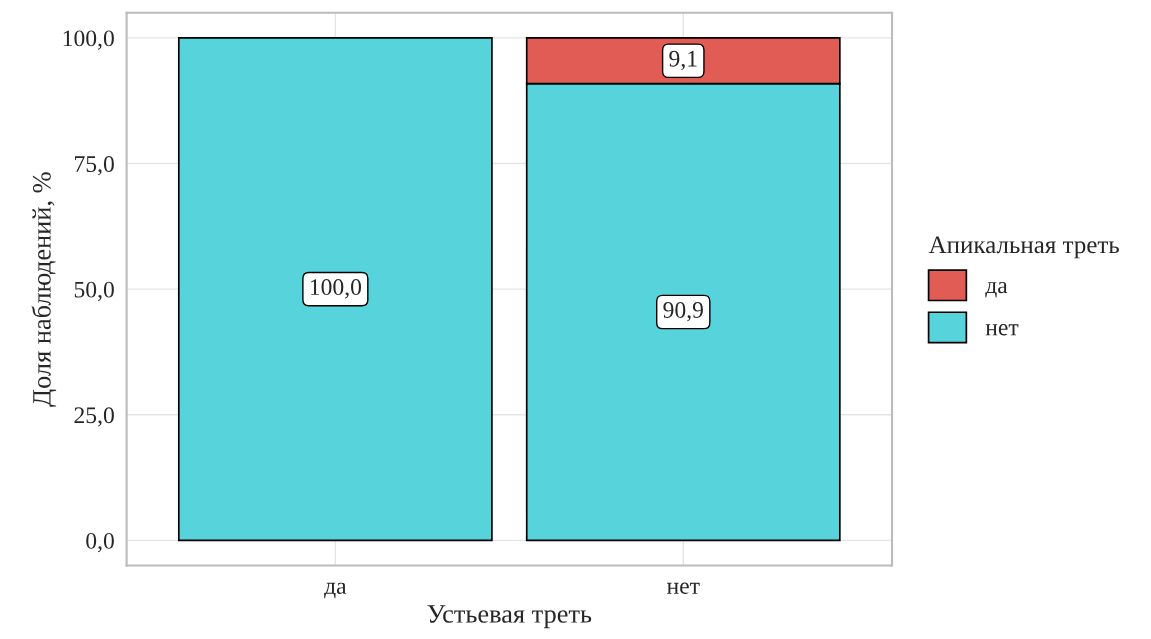 The height and width of the screenshot is (639, 1151). I want to click on data-label: 100,0, so click(336, 289).